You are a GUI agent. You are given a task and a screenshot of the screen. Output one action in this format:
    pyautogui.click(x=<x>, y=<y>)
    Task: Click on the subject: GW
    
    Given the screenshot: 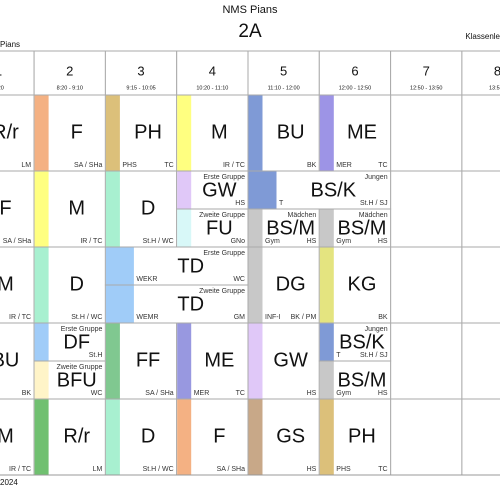 What is the action you would take?
    pyautogui.click(x=290, y=360)
    